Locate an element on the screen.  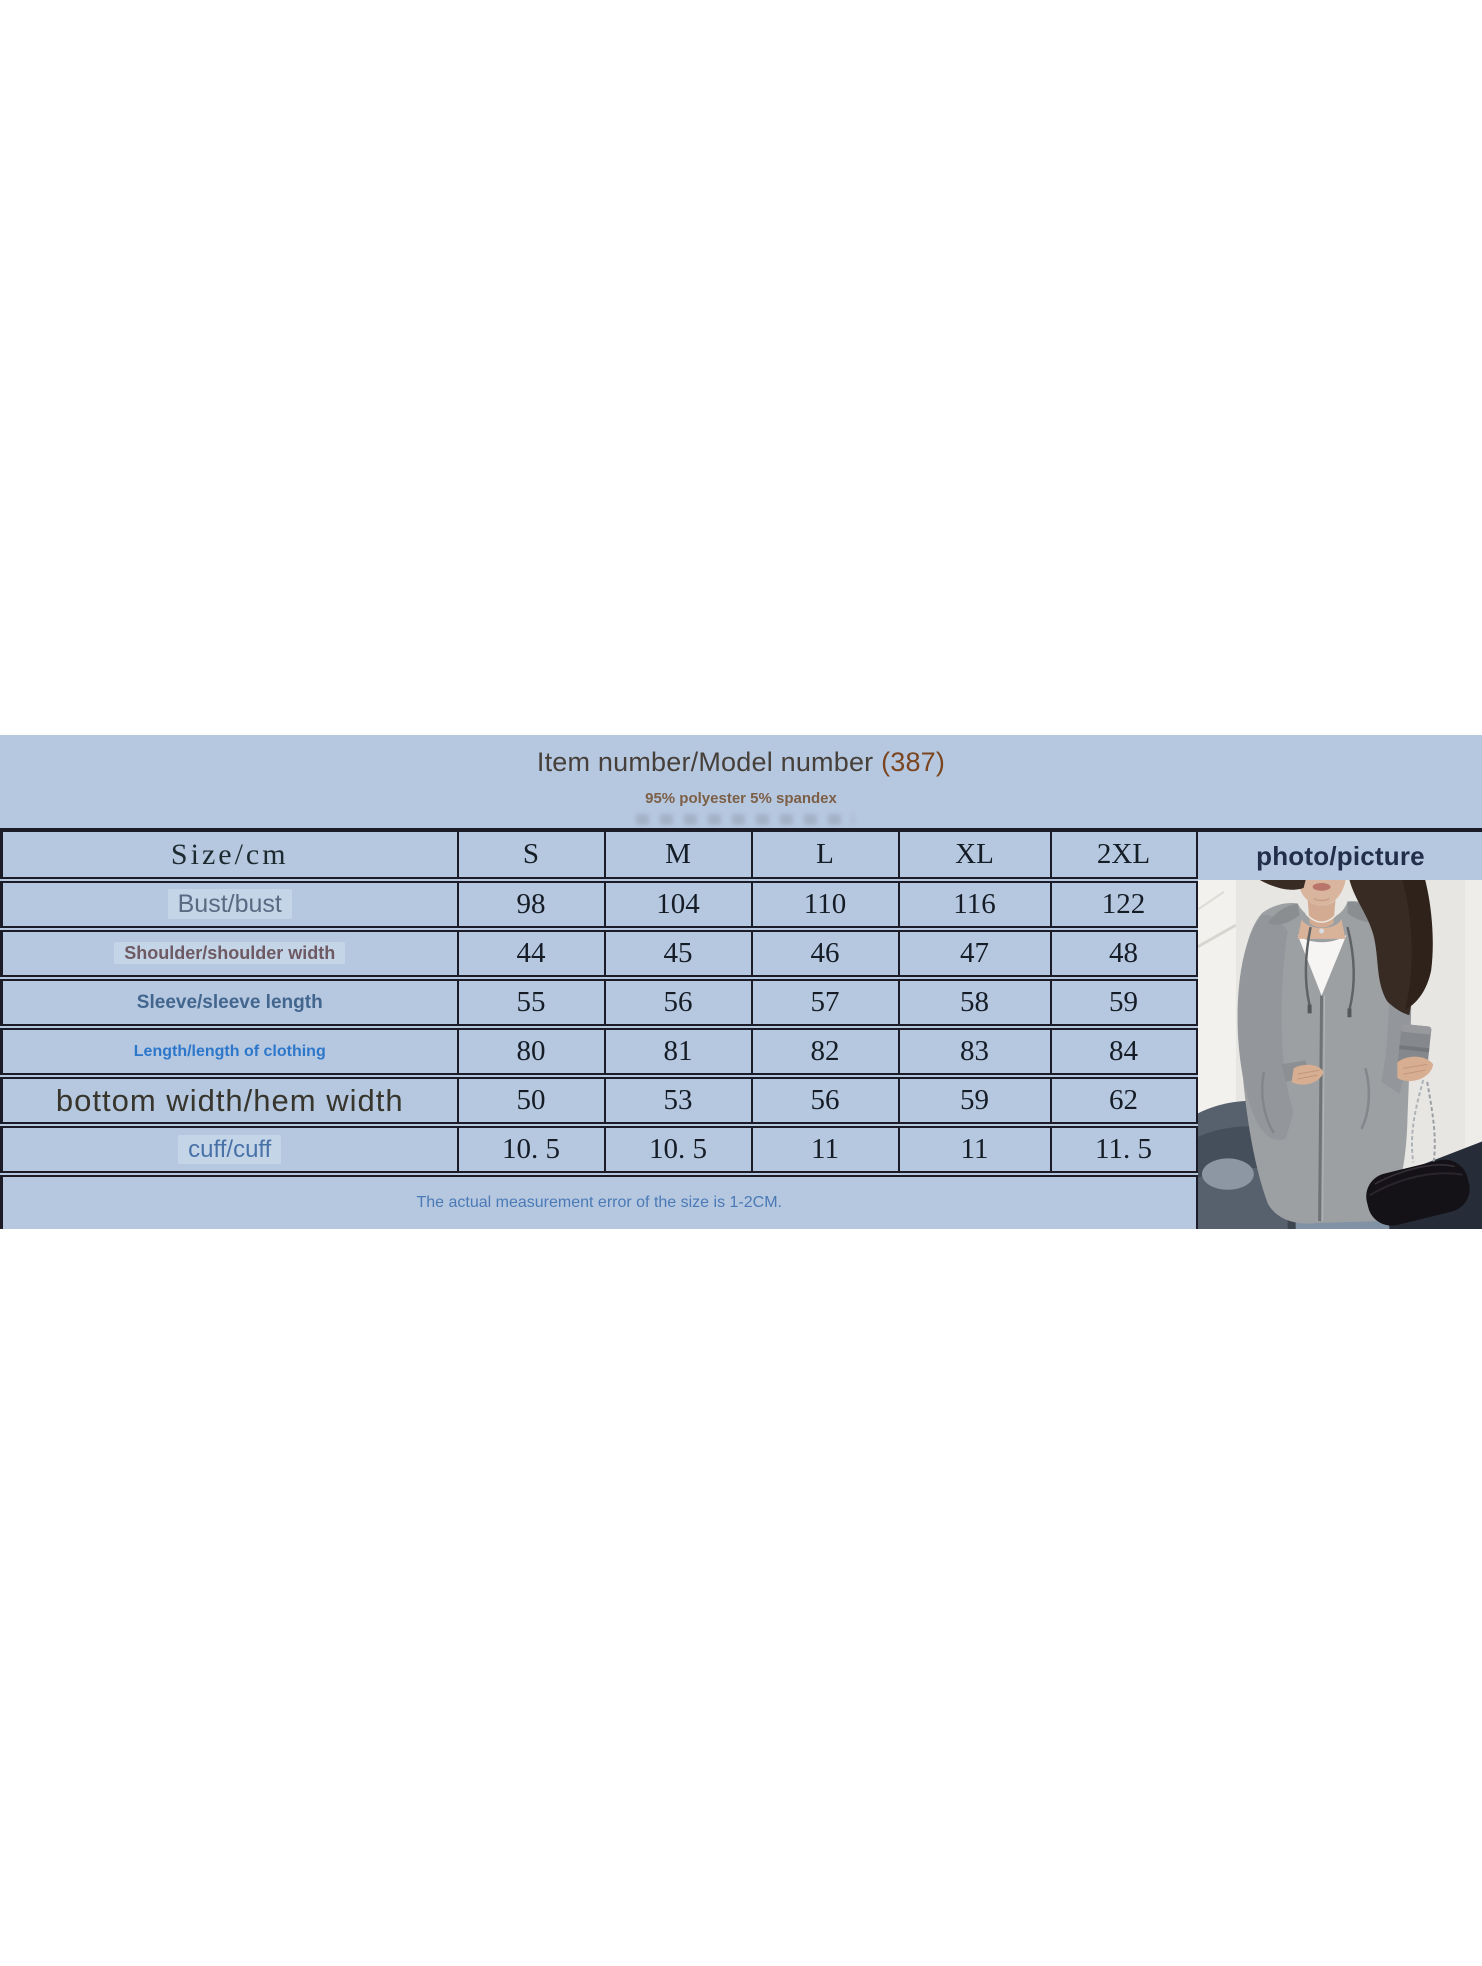
row-label: Shoulder/shoulder width is located at coordinates (229, 952).